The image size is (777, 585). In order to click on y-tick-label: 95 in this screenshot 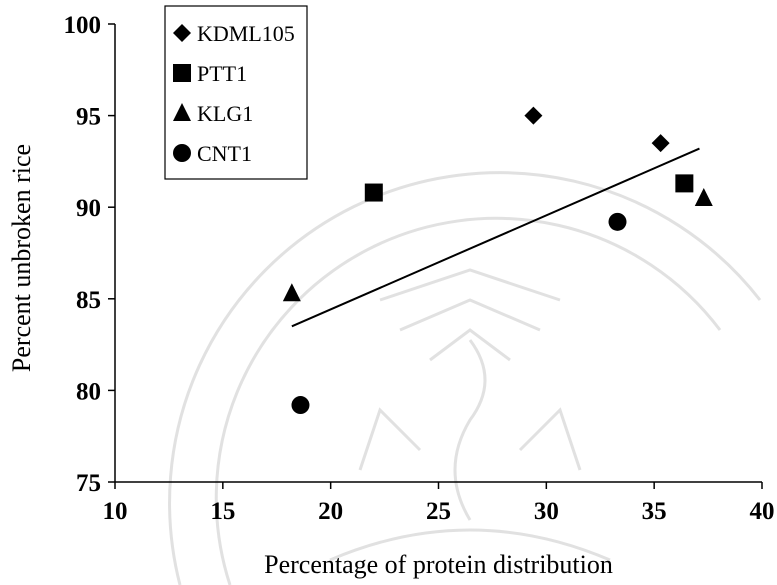, I will do `click(88, 117)`.